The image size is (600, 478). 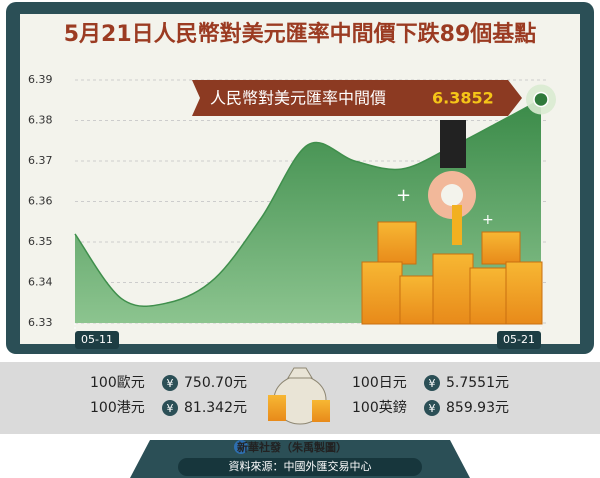 What do you see at coordinates (379, 383) in the screenshot?
I see `rate-unit: 100日元` at bounding box center [379, 383].